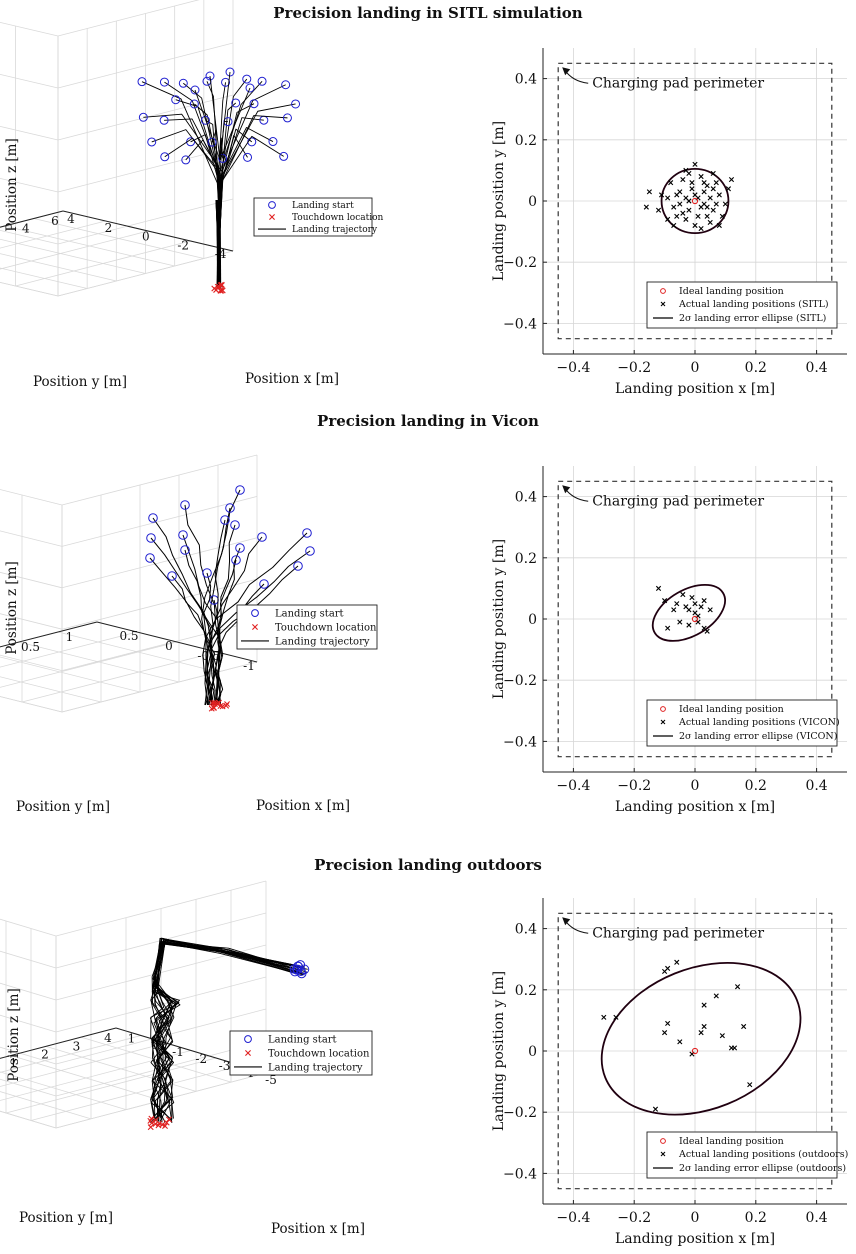 This screenshot has width=856, height=1254. Describe the element at coordinates (30, 647) in the screenshot. I see `x-tick-label: 0.5` at that location.